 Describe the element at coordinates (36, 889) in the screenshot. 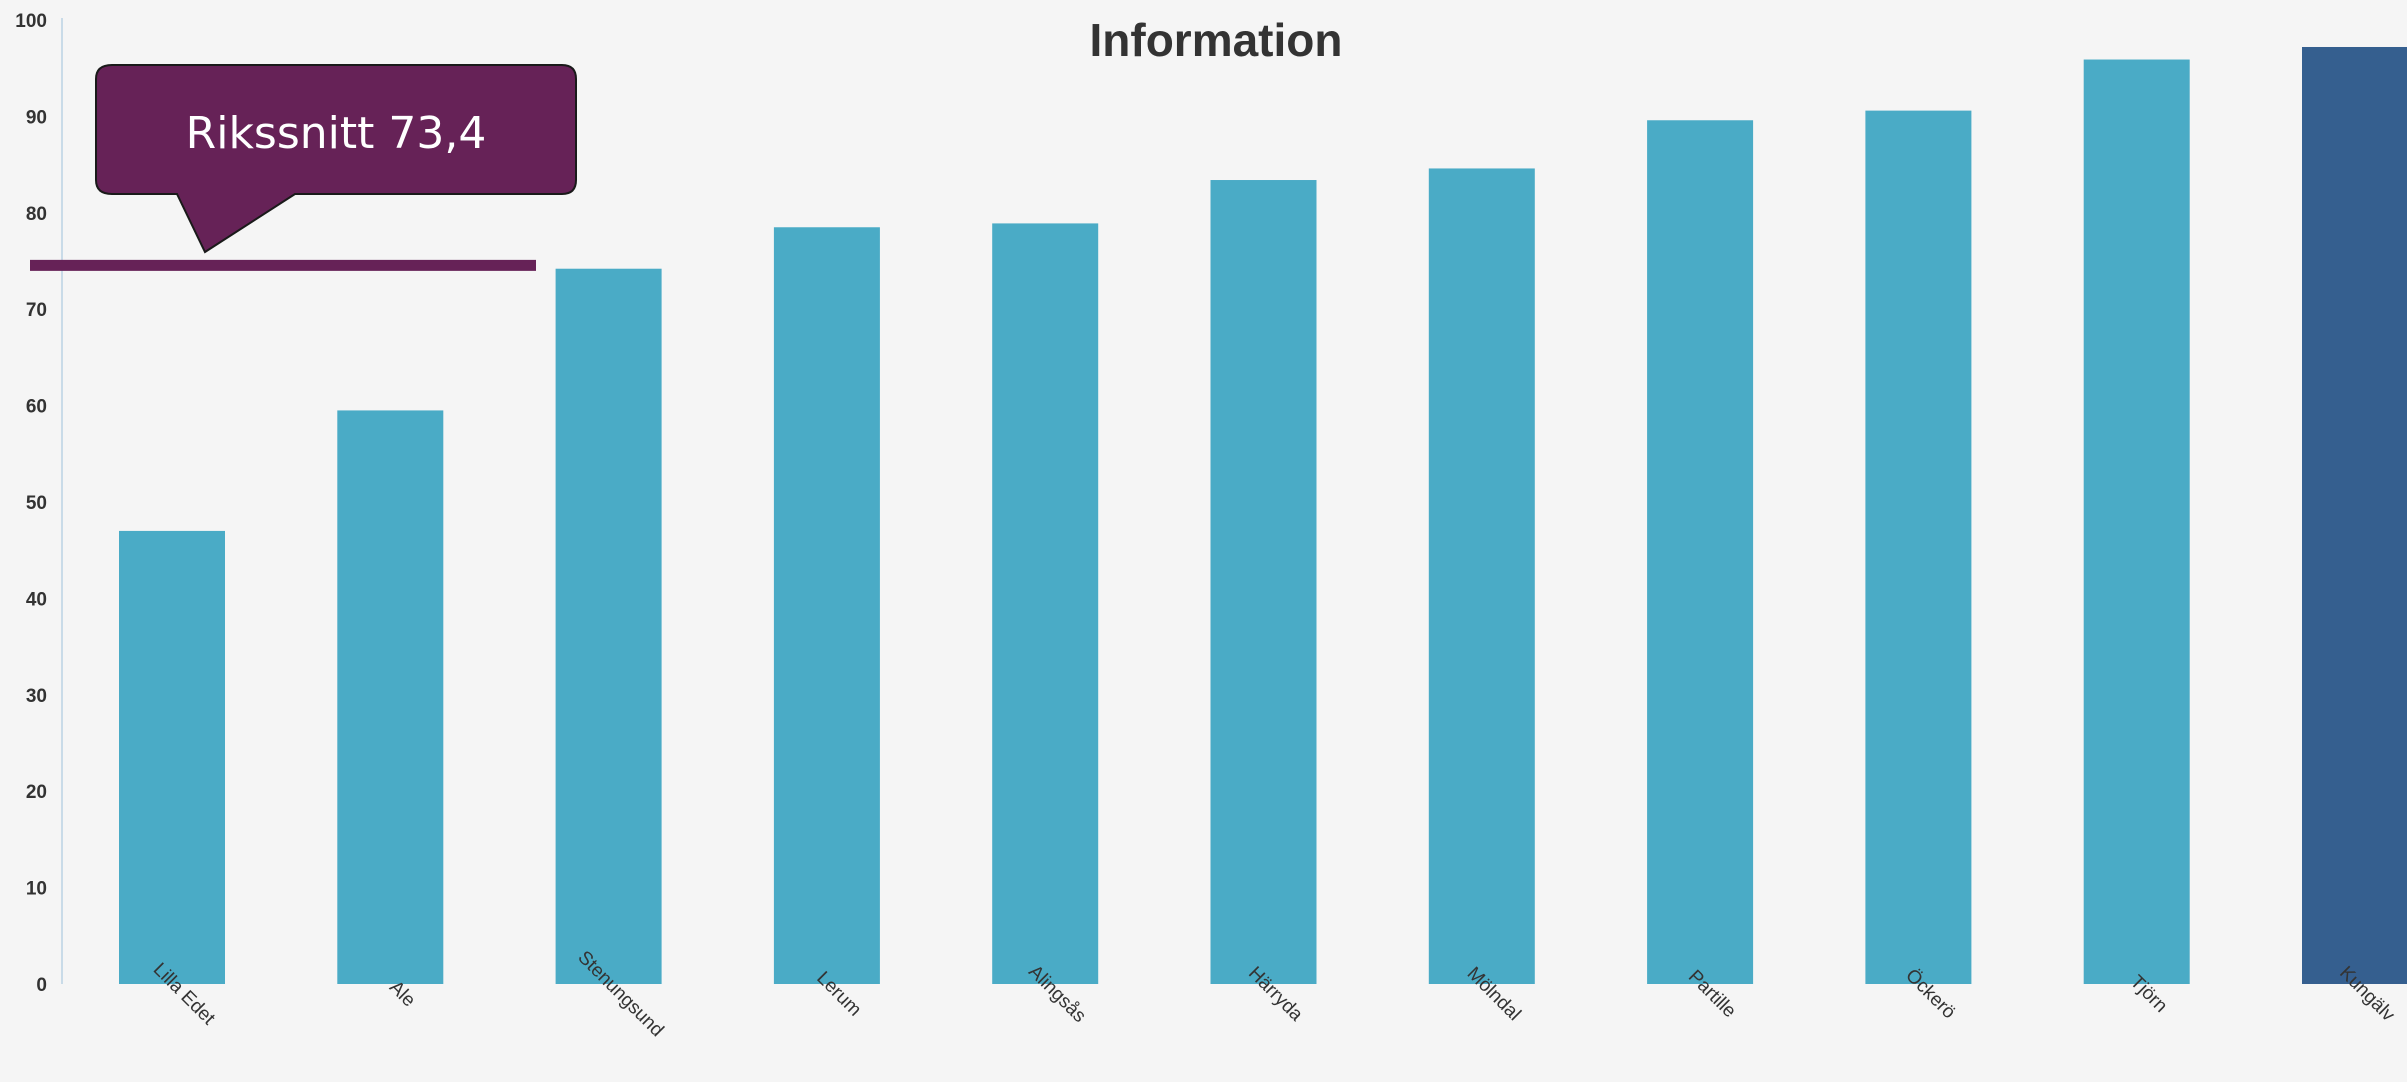

I see `y-tick-label: 10` at that location.